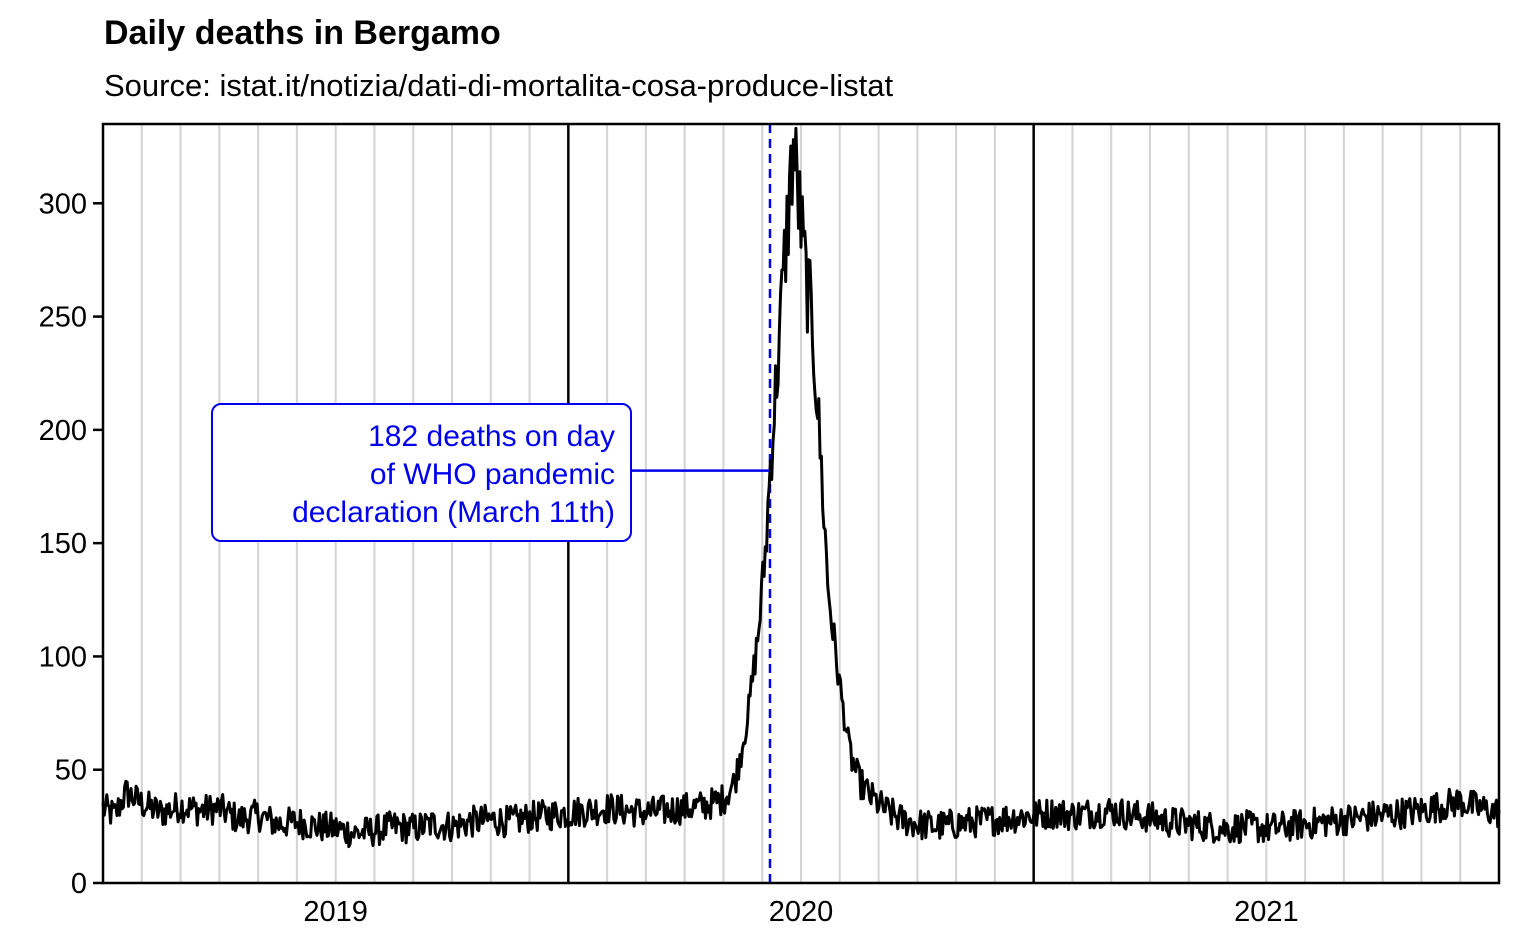 The height and width of the screenshot is (950, 1520). What do you see at coordinates (302, 33) in the screenshot?
I see `chart-title: Daily deaths in Bergamo` at bounding box center [302, 33].